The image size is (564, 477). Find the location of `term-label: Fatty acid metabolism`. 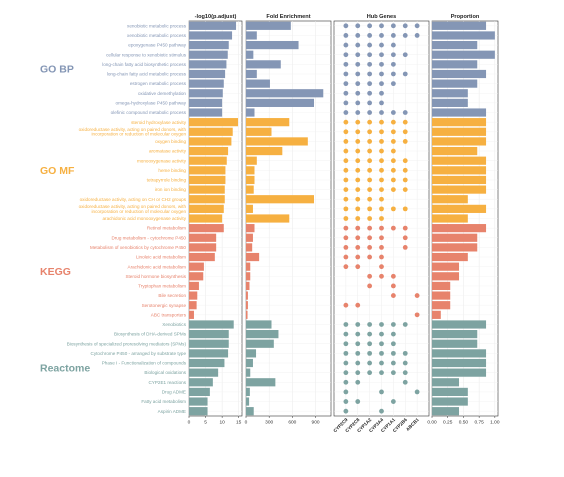

term-label: Fatty acid metabolism is located at coordinates (163, 401).